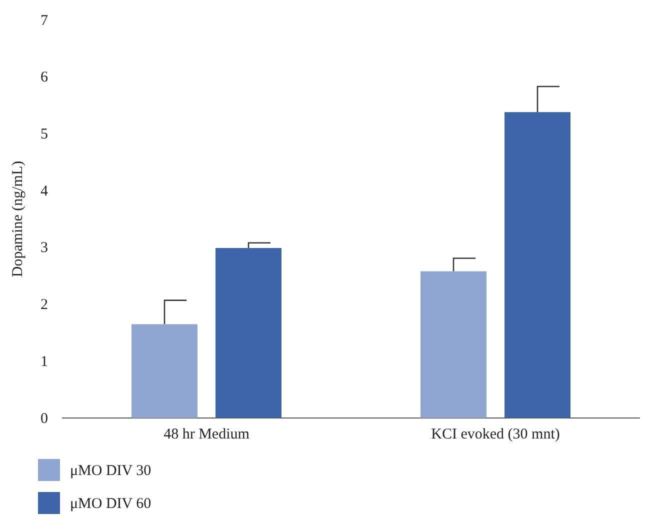 This screenshot has width=656, height=526. What do you see at coordinates (495, 434) in the screenshot?
I see `x-tick-label: KCI evoked (30 mnt)` at bounding box center [495, 434].